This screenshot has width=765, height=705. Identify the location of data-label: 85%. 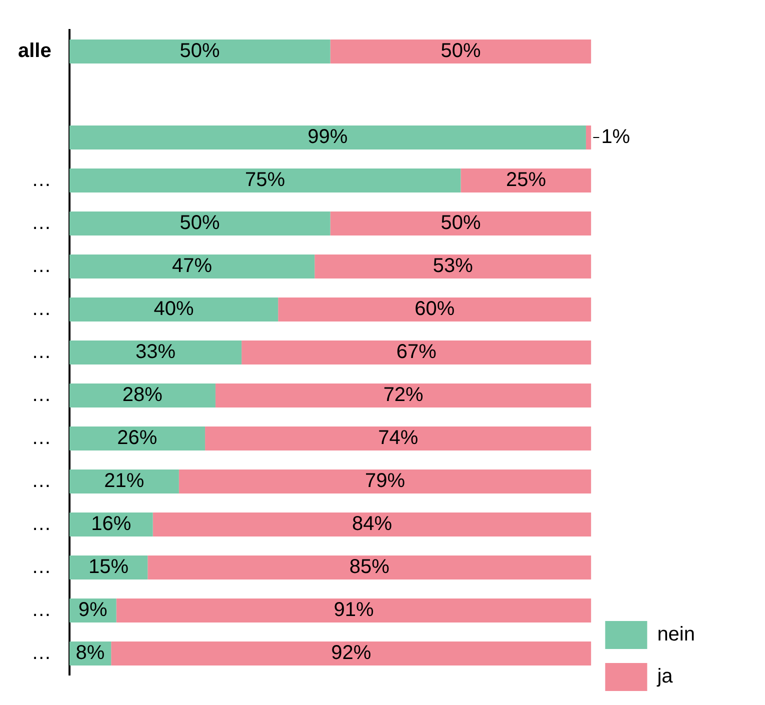
(369, 567).